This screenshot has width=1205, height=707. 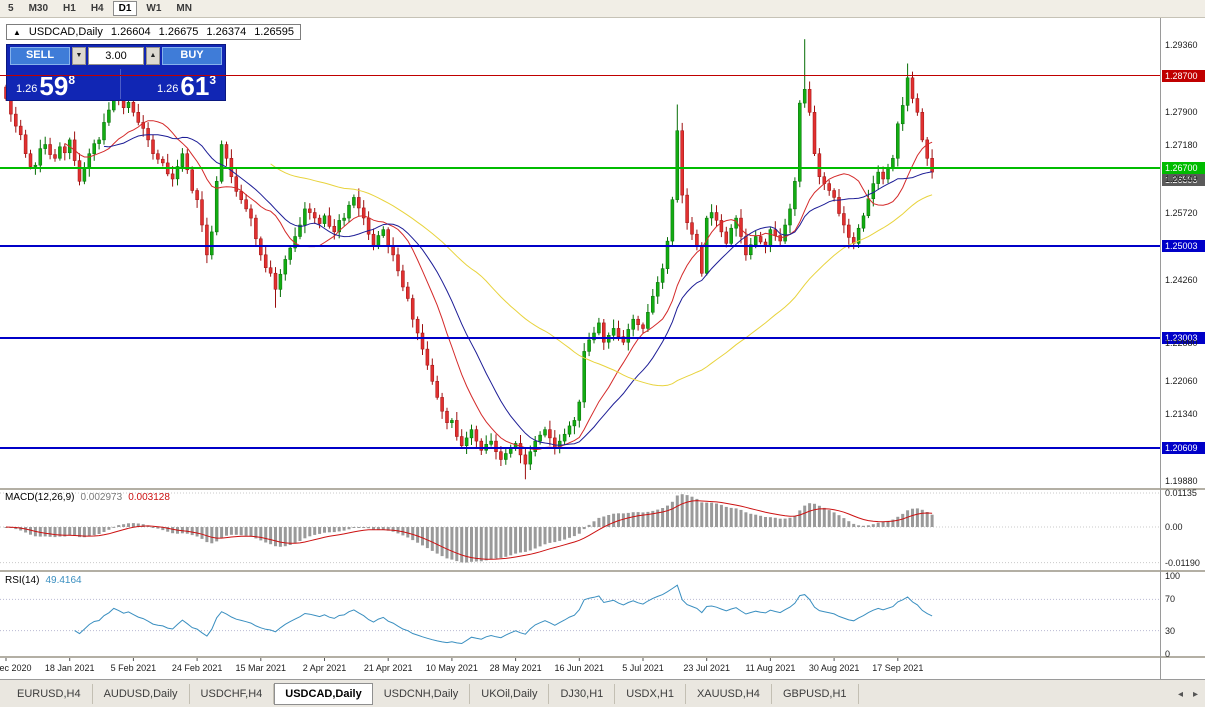 I want to click on chart-tab-usdcad-daily: USDCAD,Daily, so click(x=323, y=693).